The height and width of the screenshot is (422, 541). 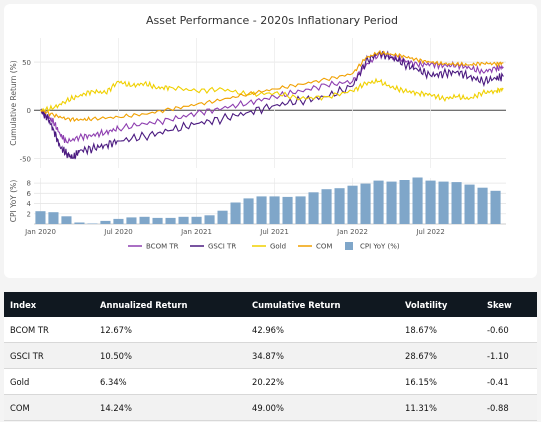 I want to click on legend-item-com: COM, so click(x=315, y=247).